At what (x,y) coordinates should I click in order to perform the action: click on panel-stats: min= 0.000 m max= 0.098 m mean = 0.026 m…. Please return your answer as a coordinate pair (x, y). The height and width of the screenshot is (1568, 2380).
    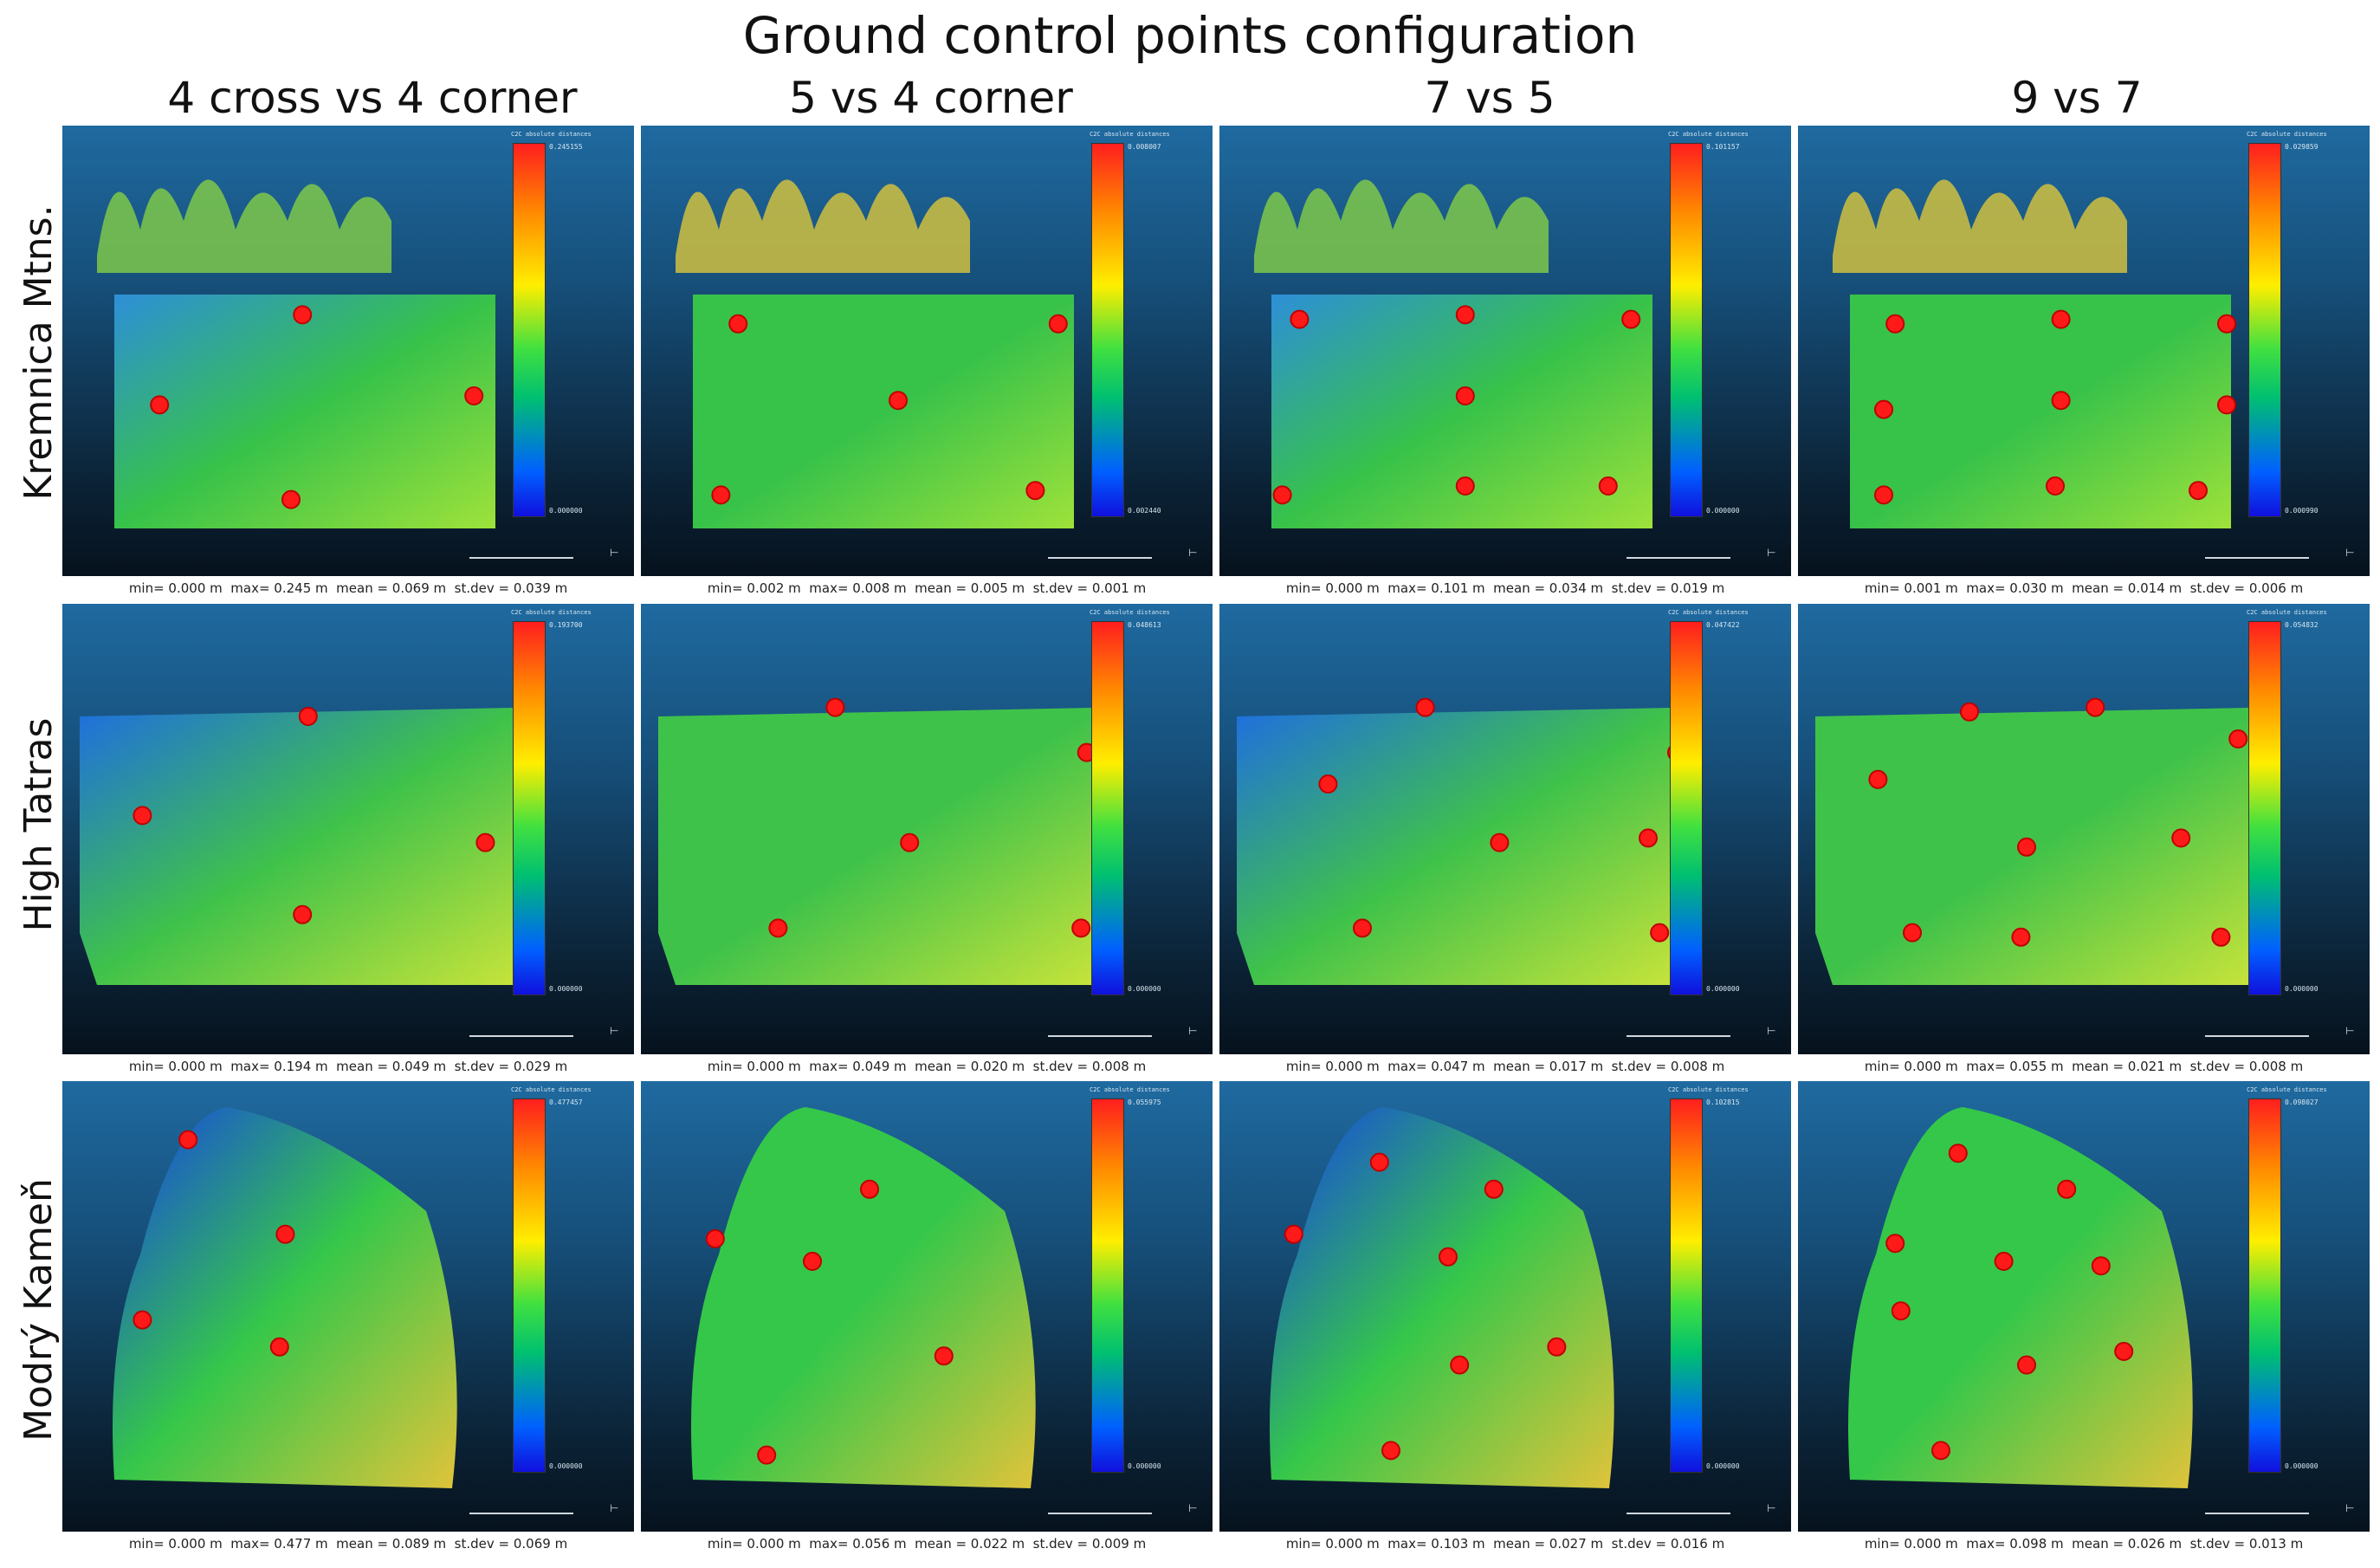
    Looking at the image, I should click on (2084, 1544).